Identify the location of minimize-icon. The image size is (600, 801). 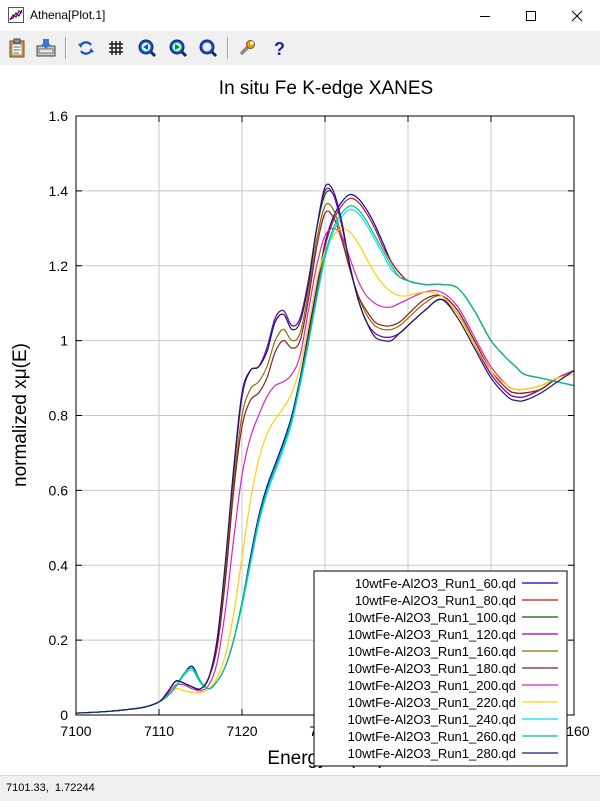
(485, 16).